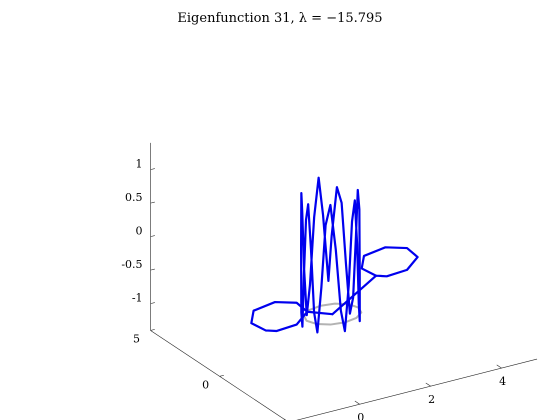 The image size is (560, 420). What do you see at coordinates (280, 18) in the screenshot?
I see `chart-title: Eigenfunction 31, λ = −15.795` at bounding box center [280, 18].